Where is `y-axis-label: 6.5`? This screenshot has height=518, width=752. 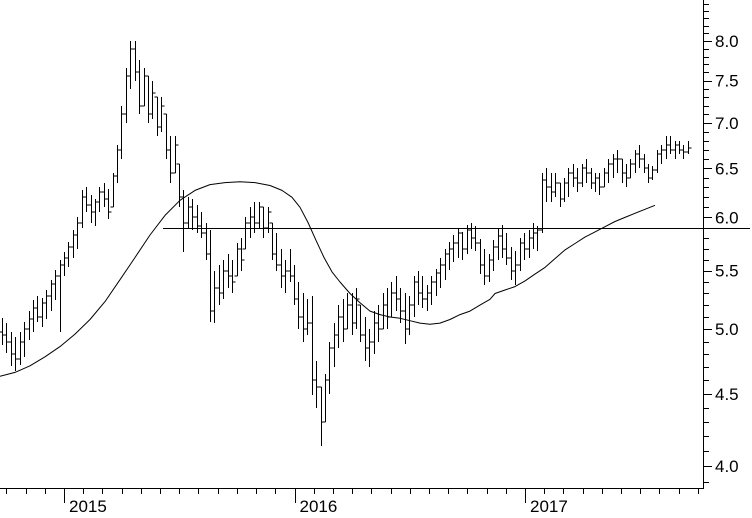 y-axis-label: 6.5 is located at coordinates (727, 168).